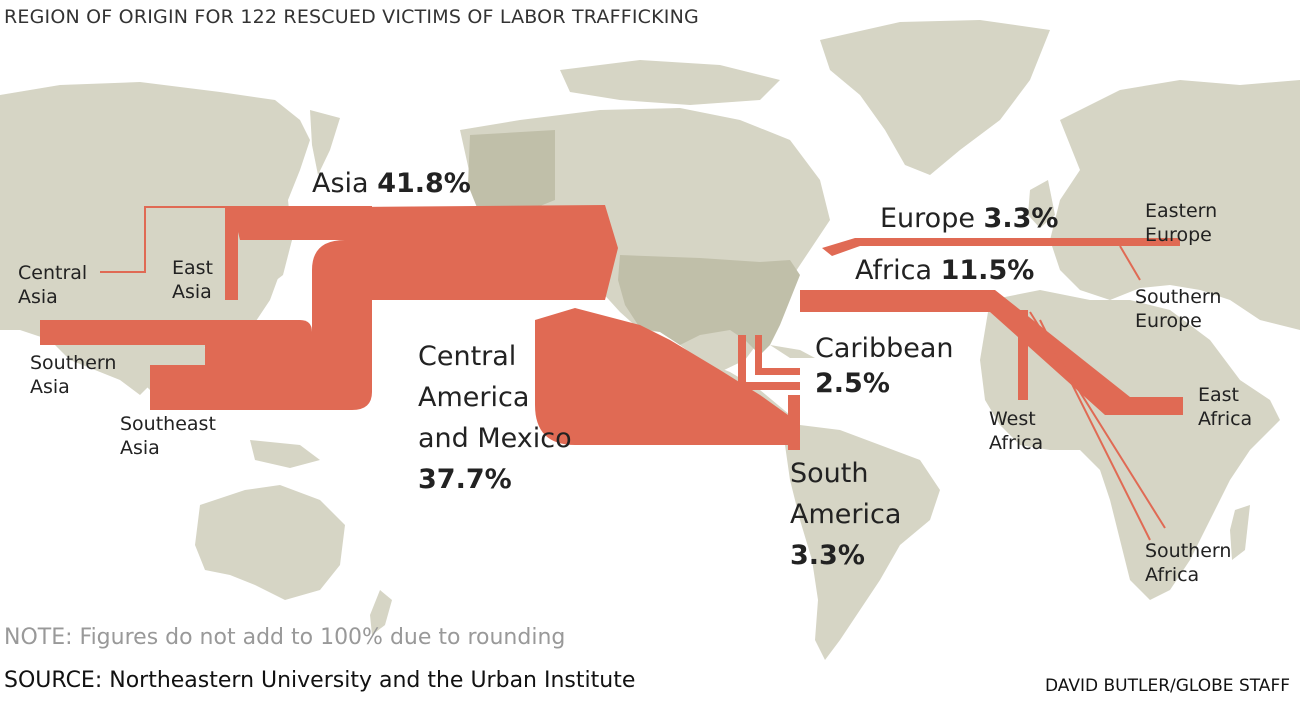 This screenshot has width=1300, height=702. Describe the element at coordinates (792, 351) in the screenshot. I see `caribbean-islands` at that location.